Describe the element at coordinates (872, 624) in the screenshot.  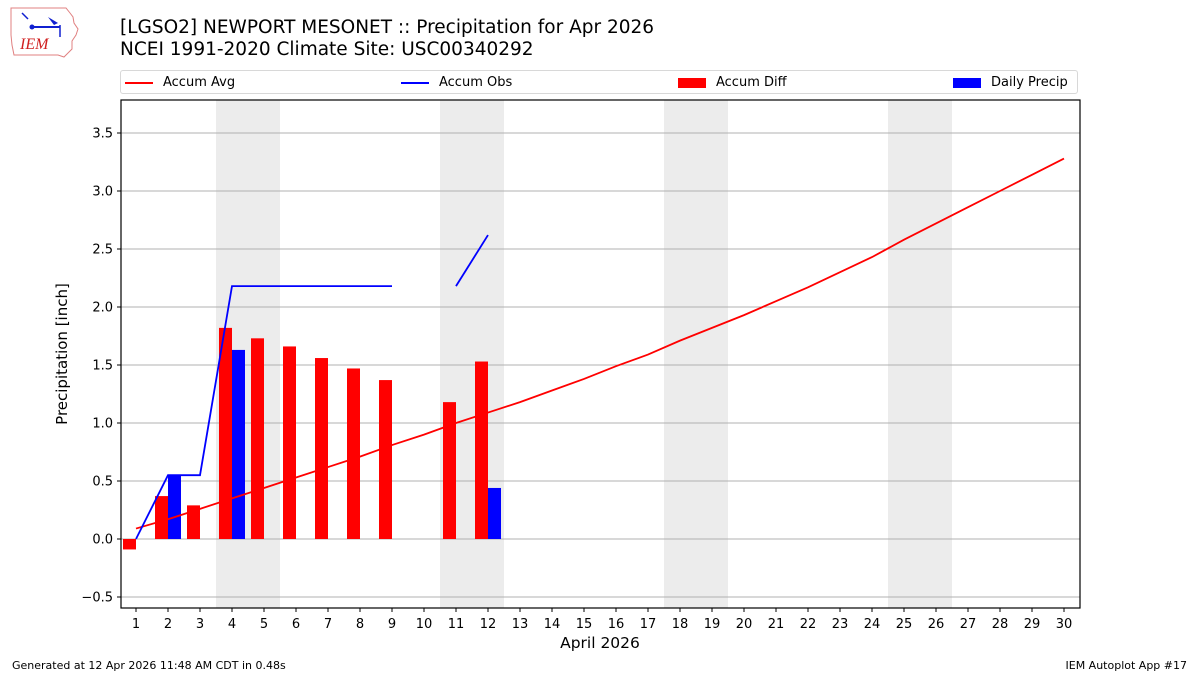
I see `x-tick-label: 24` at that location.